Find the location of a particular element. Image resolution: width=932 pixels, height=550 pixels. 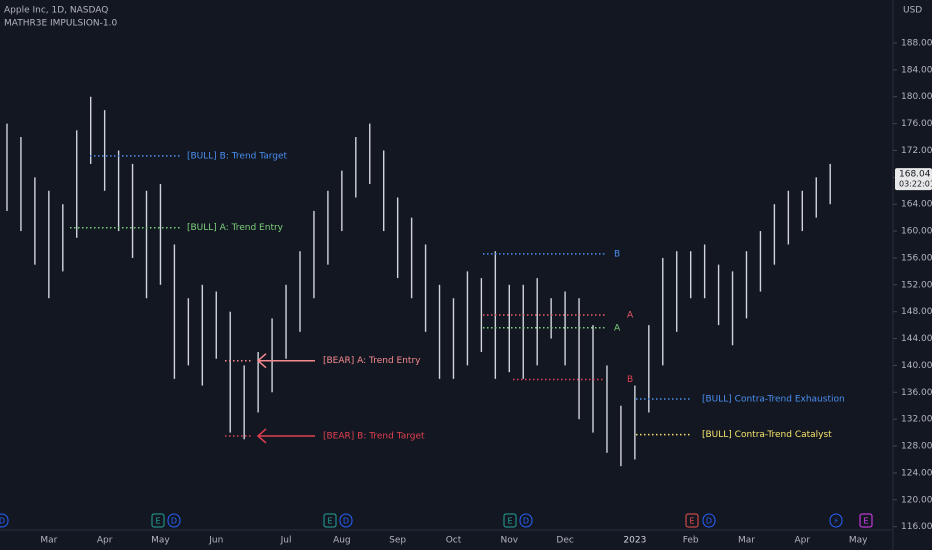

y-tick-label: 132.00 is located at coordinates (916, 420).